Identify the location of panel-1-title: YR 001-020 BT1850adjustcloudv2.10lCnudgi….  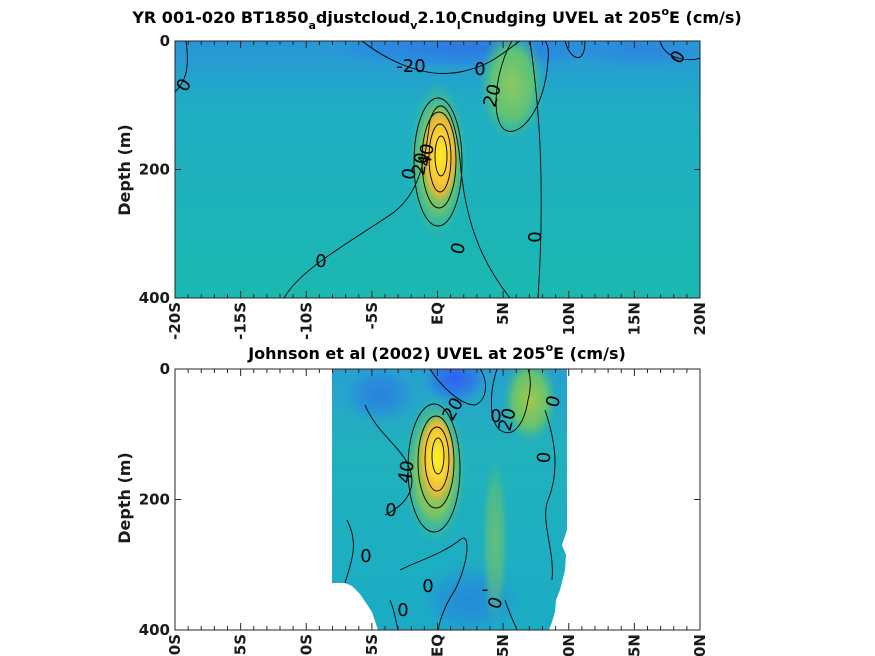
(436, 18).